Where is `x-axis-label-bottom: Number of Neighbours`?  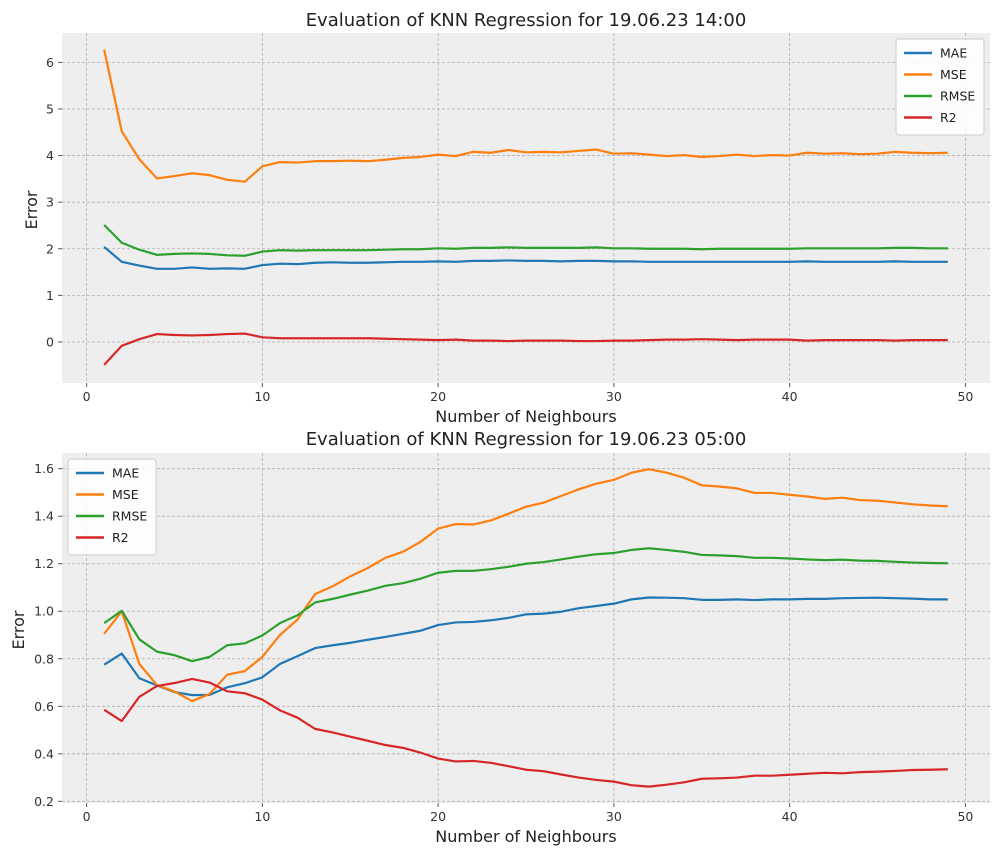
x-axis-label-bottom: Number of Neighbours is located at coordinates (525, 836).